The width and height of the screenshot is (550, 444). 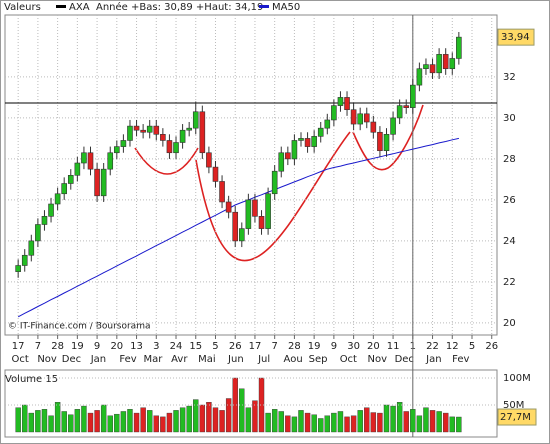 I want to click on month-label: Dec, so click(x=404, y=359).